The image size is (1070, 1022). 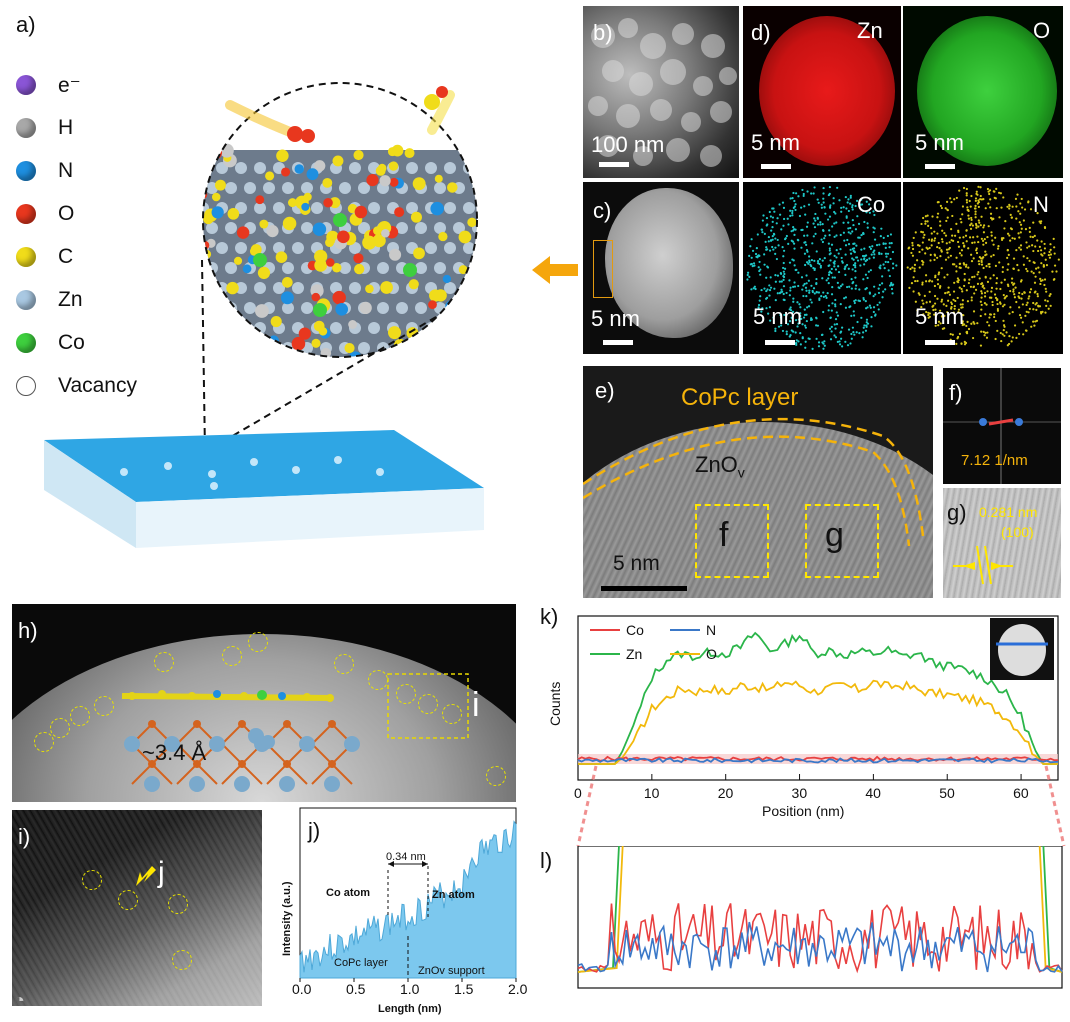 I want to click on nanoparticle-cluster, so click(x=662, y=92).